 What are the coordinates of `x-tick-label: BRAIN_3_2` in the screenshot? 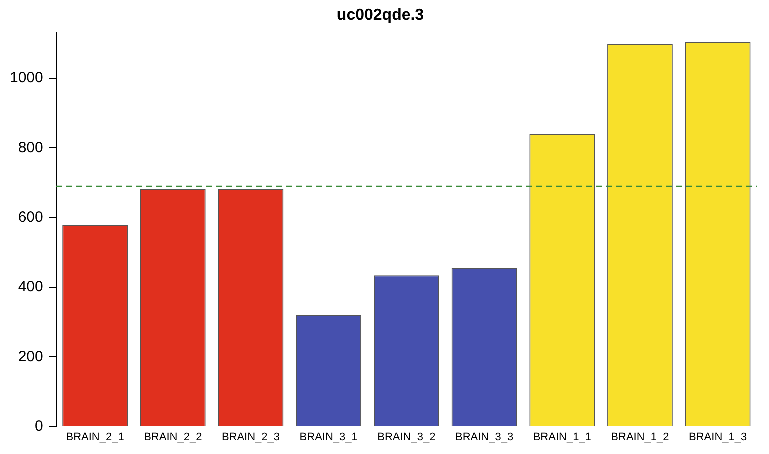 It's located at (407, 437).